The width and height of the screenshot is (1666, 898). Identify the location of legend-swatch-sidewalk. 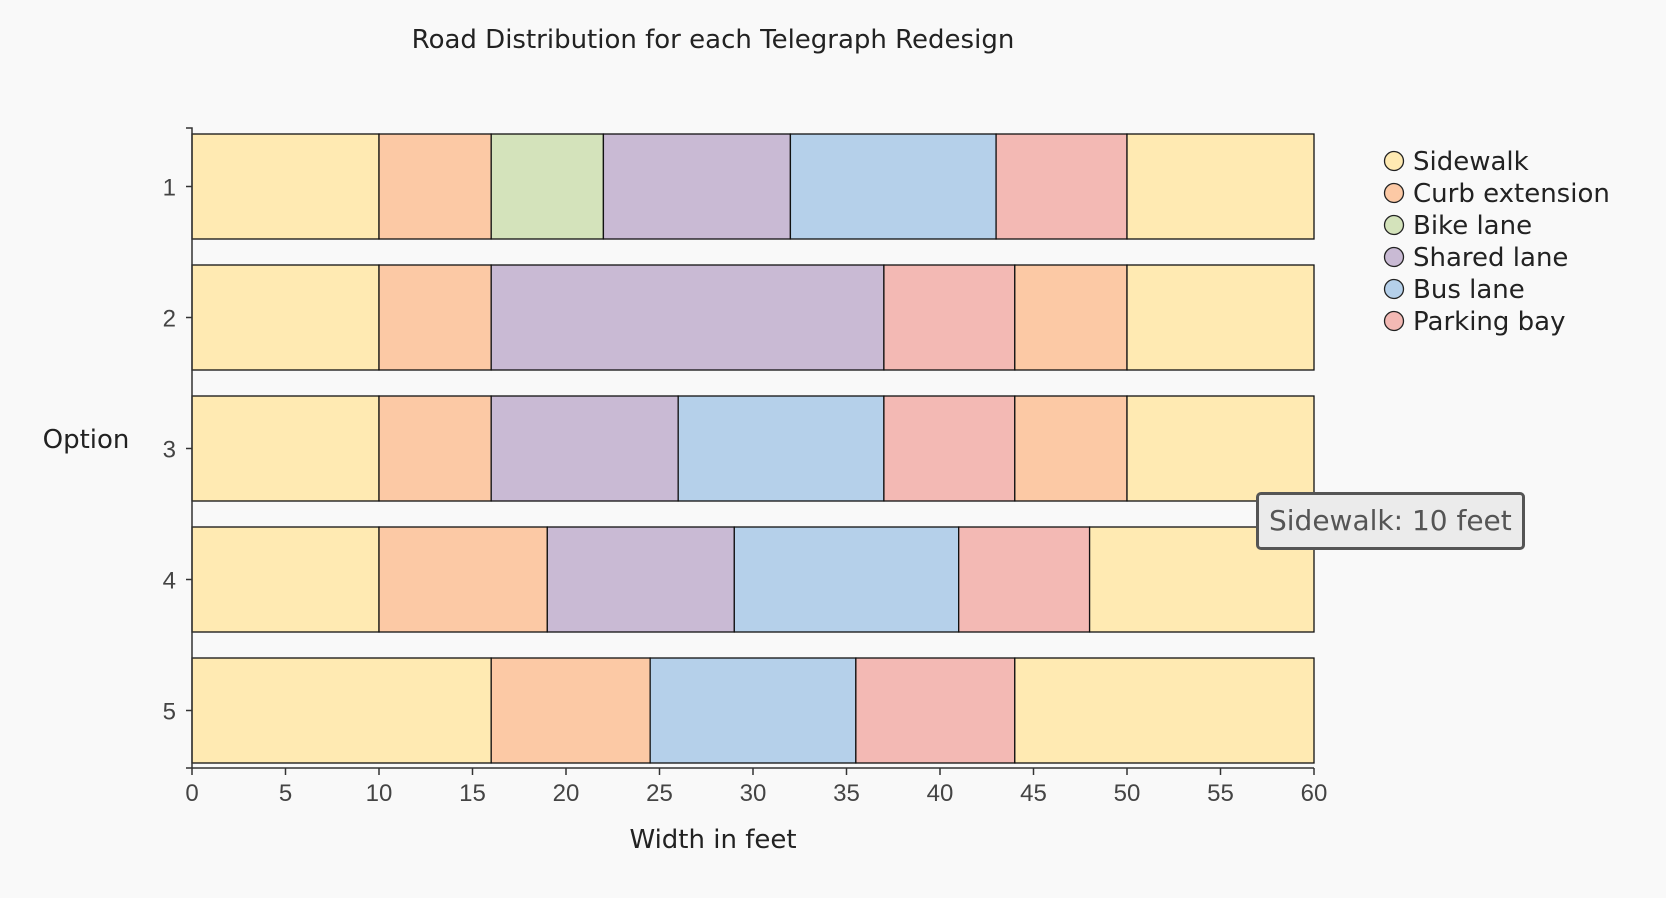
(1394, 161).